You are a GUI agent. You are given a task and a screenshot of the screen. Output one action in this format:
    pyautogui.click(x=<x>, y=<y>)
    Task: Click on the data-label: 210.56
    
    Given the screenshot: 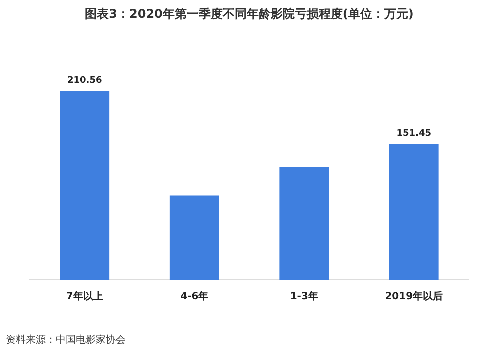 What is the action you would take?
    pyautogui.click(x=85, y=81)
    